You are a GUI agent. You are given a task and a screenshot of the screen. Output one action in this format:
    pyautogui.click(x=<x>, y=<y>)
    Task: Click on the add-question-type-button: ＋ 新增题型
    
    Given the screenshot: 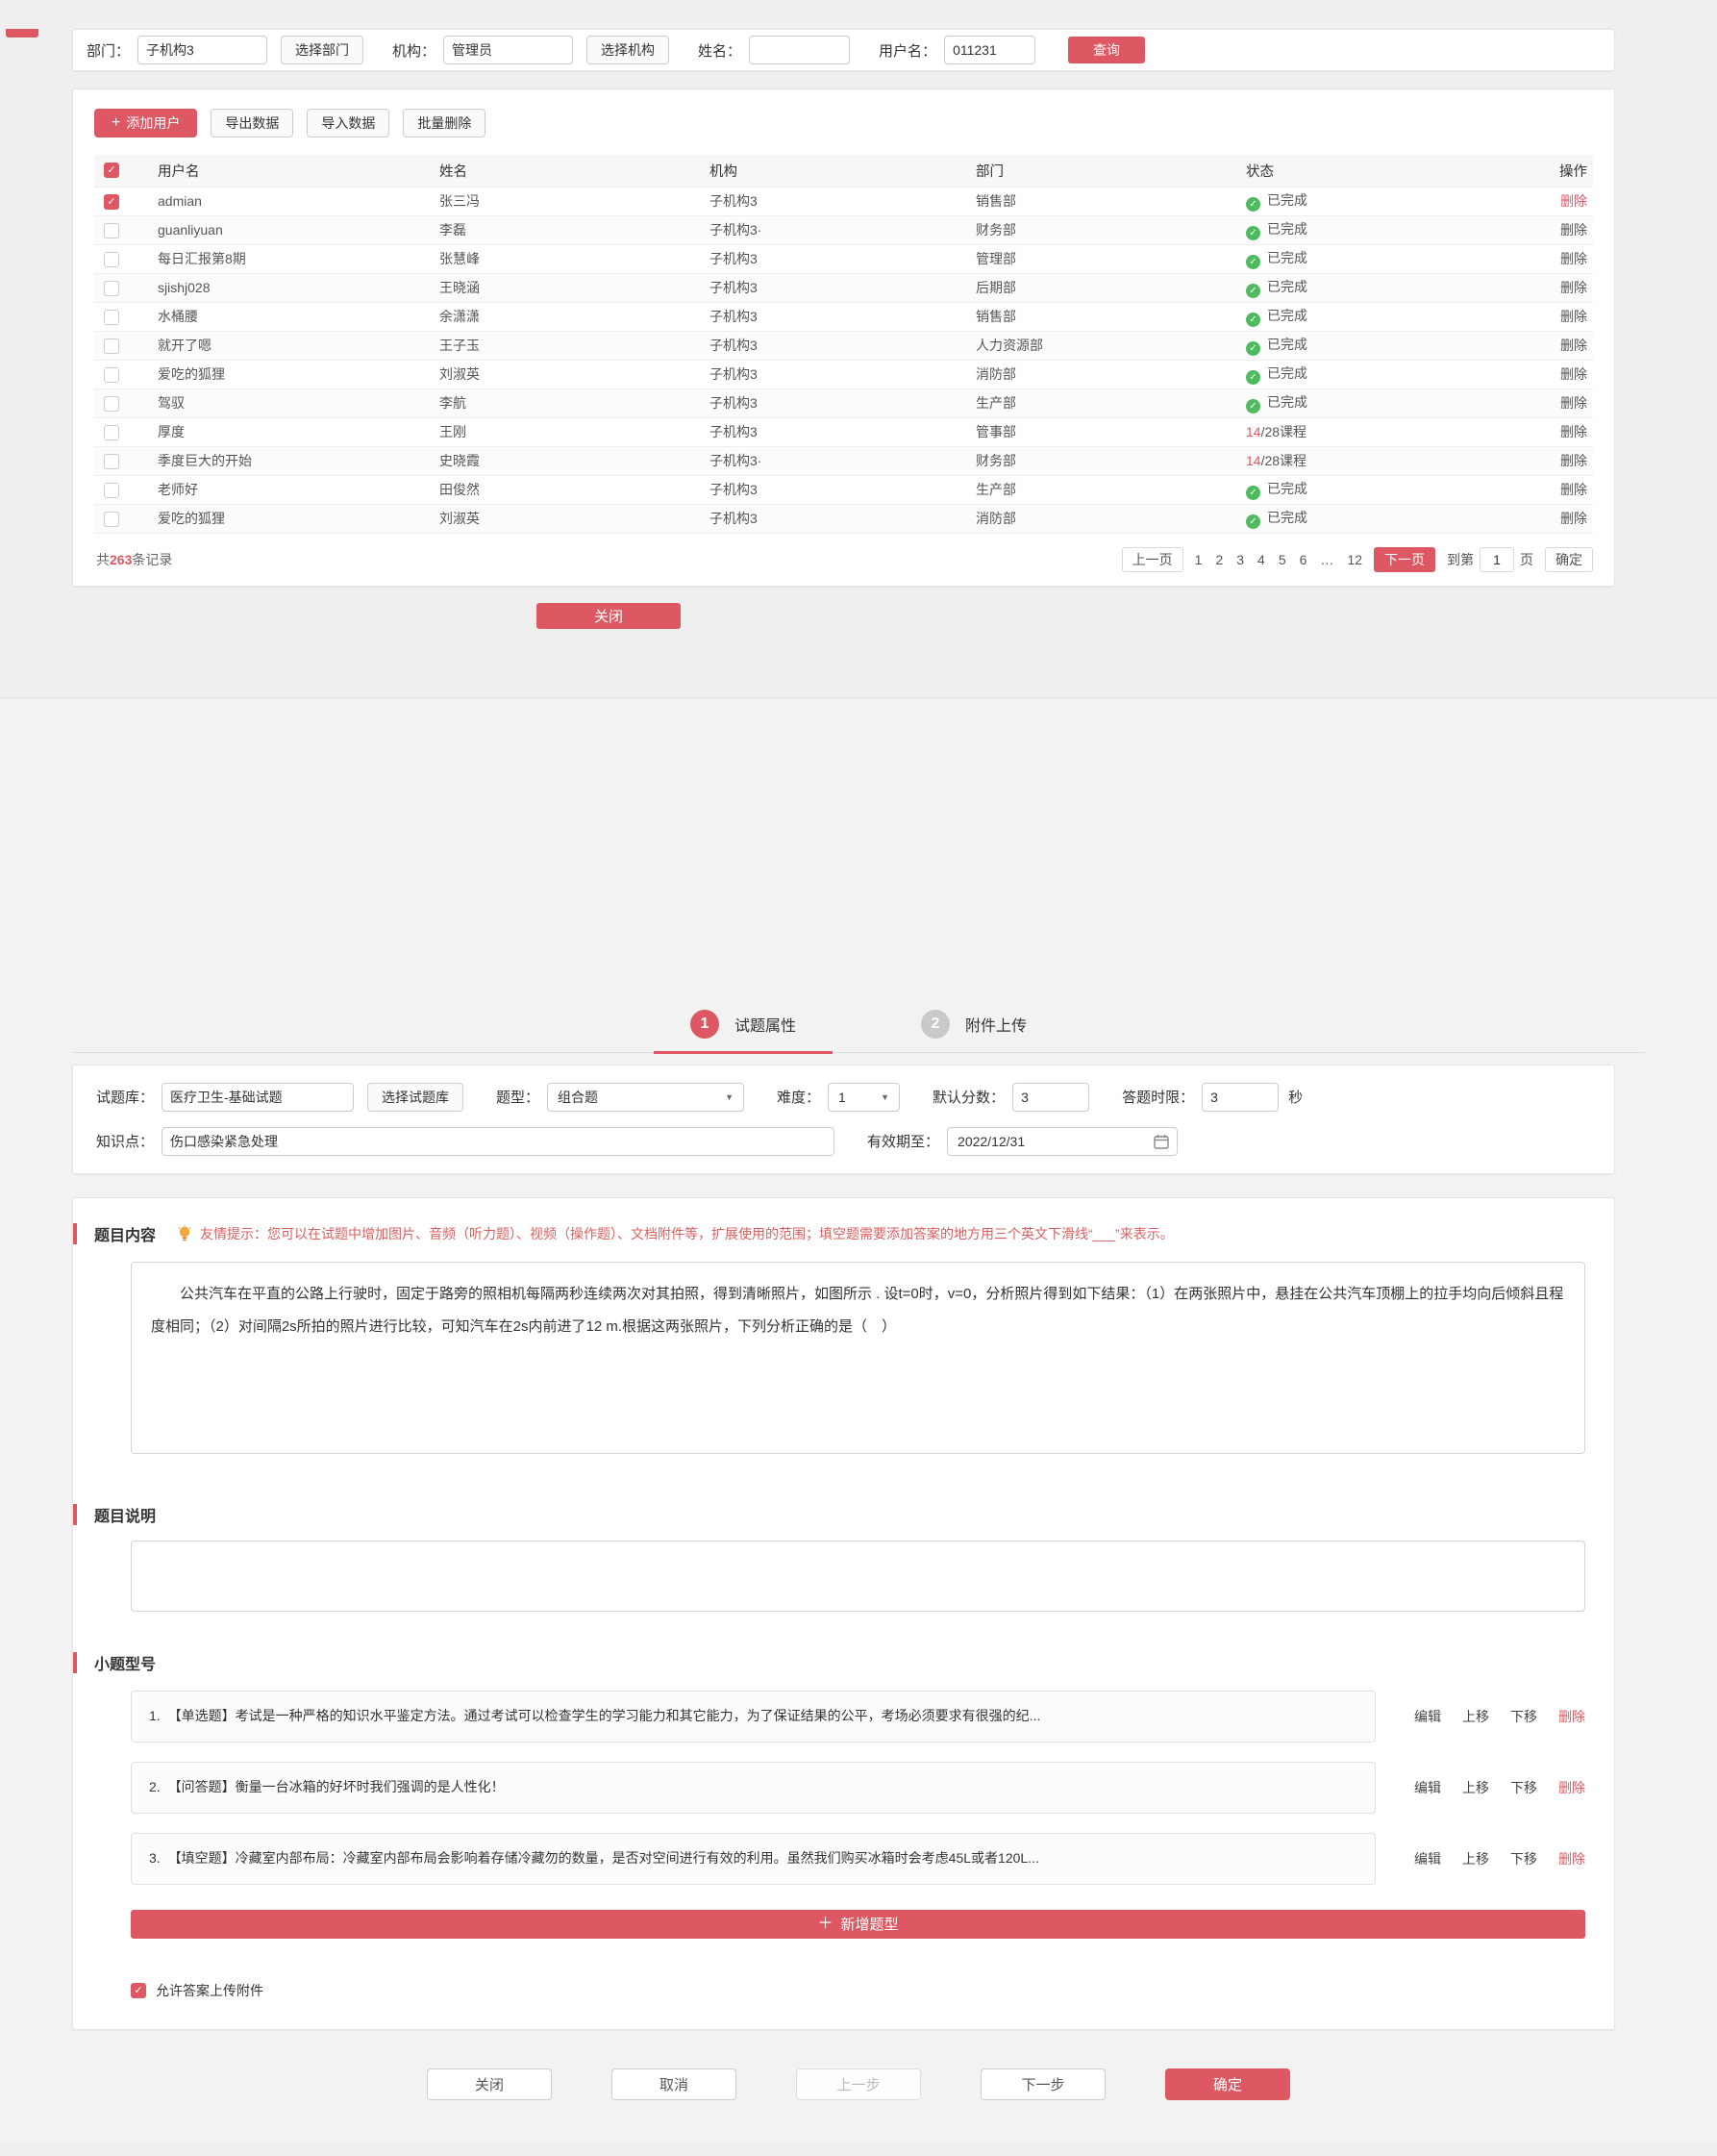 What is the action you would take?
    pyautogui.click(x=858, y=1924)
    